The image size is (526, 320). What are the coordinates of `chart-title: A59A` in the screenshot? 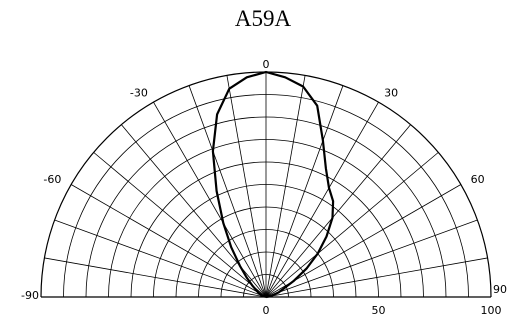 It's located at (263, 18).